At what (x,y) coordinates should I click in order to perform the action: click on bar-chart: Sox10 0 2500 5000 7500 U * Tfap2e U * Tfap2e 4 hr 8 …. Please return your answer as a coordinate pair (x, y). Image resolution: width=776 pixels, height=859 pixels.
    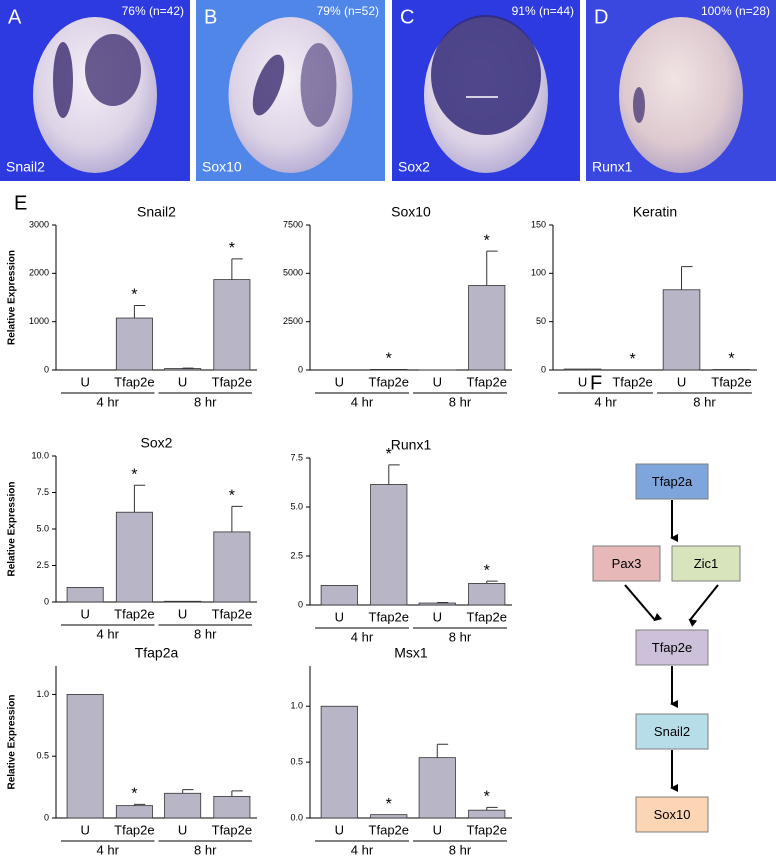
    Looking at the image, I should click on (397, 306).